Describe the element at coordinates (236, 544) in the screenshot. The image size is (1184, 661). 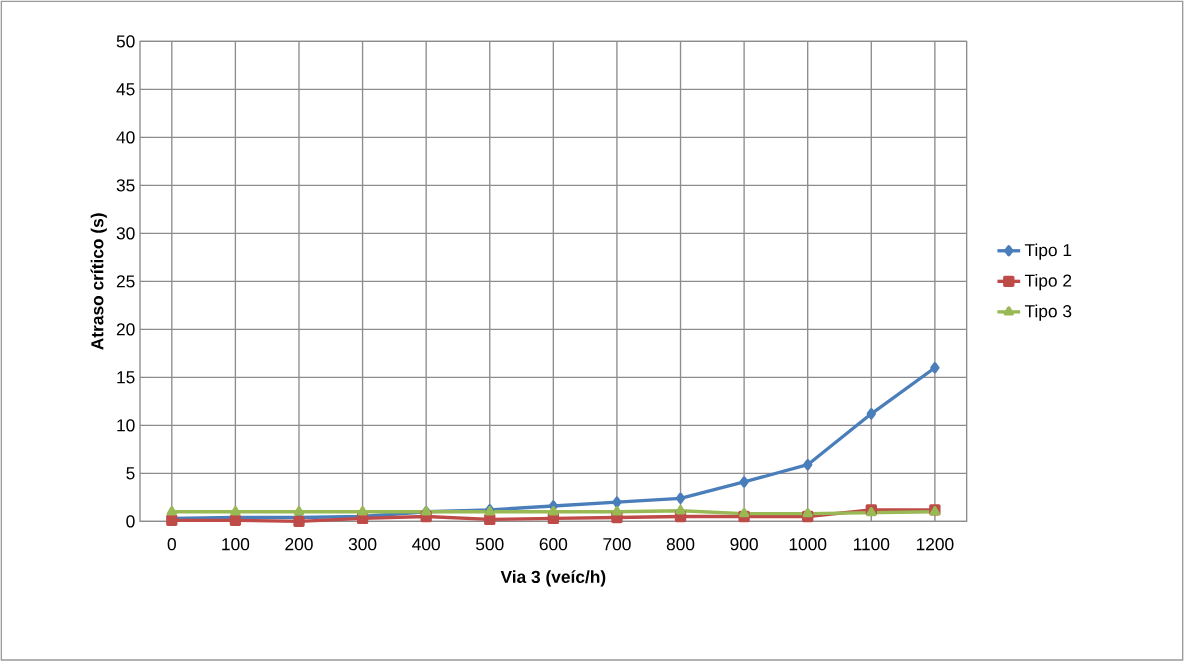
I see `x-tick-label: 100` at that location.